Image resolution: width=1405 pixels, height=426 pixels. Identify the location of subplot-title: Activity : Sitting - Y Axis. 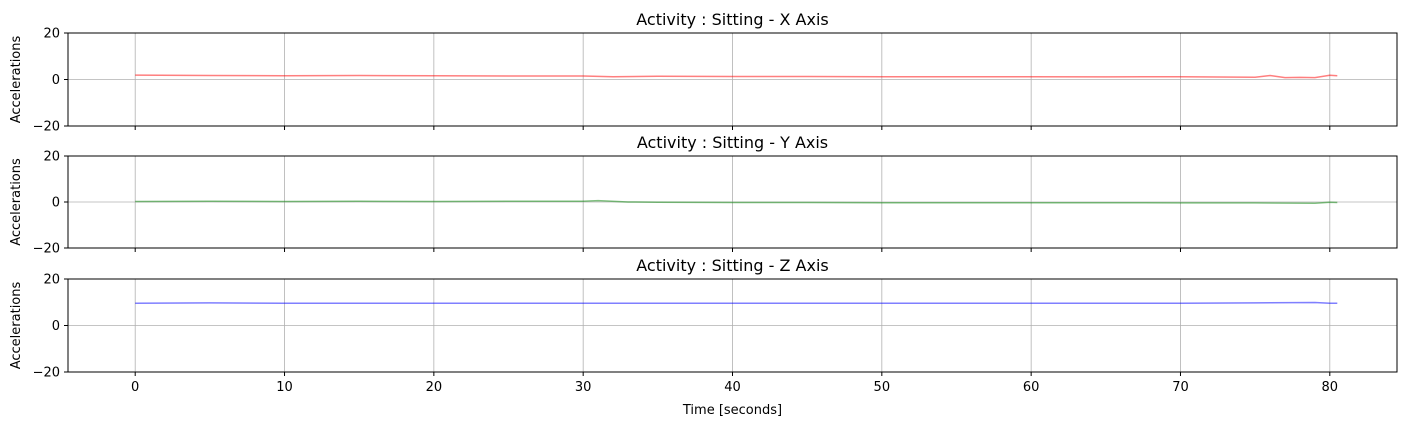
(732, 142).